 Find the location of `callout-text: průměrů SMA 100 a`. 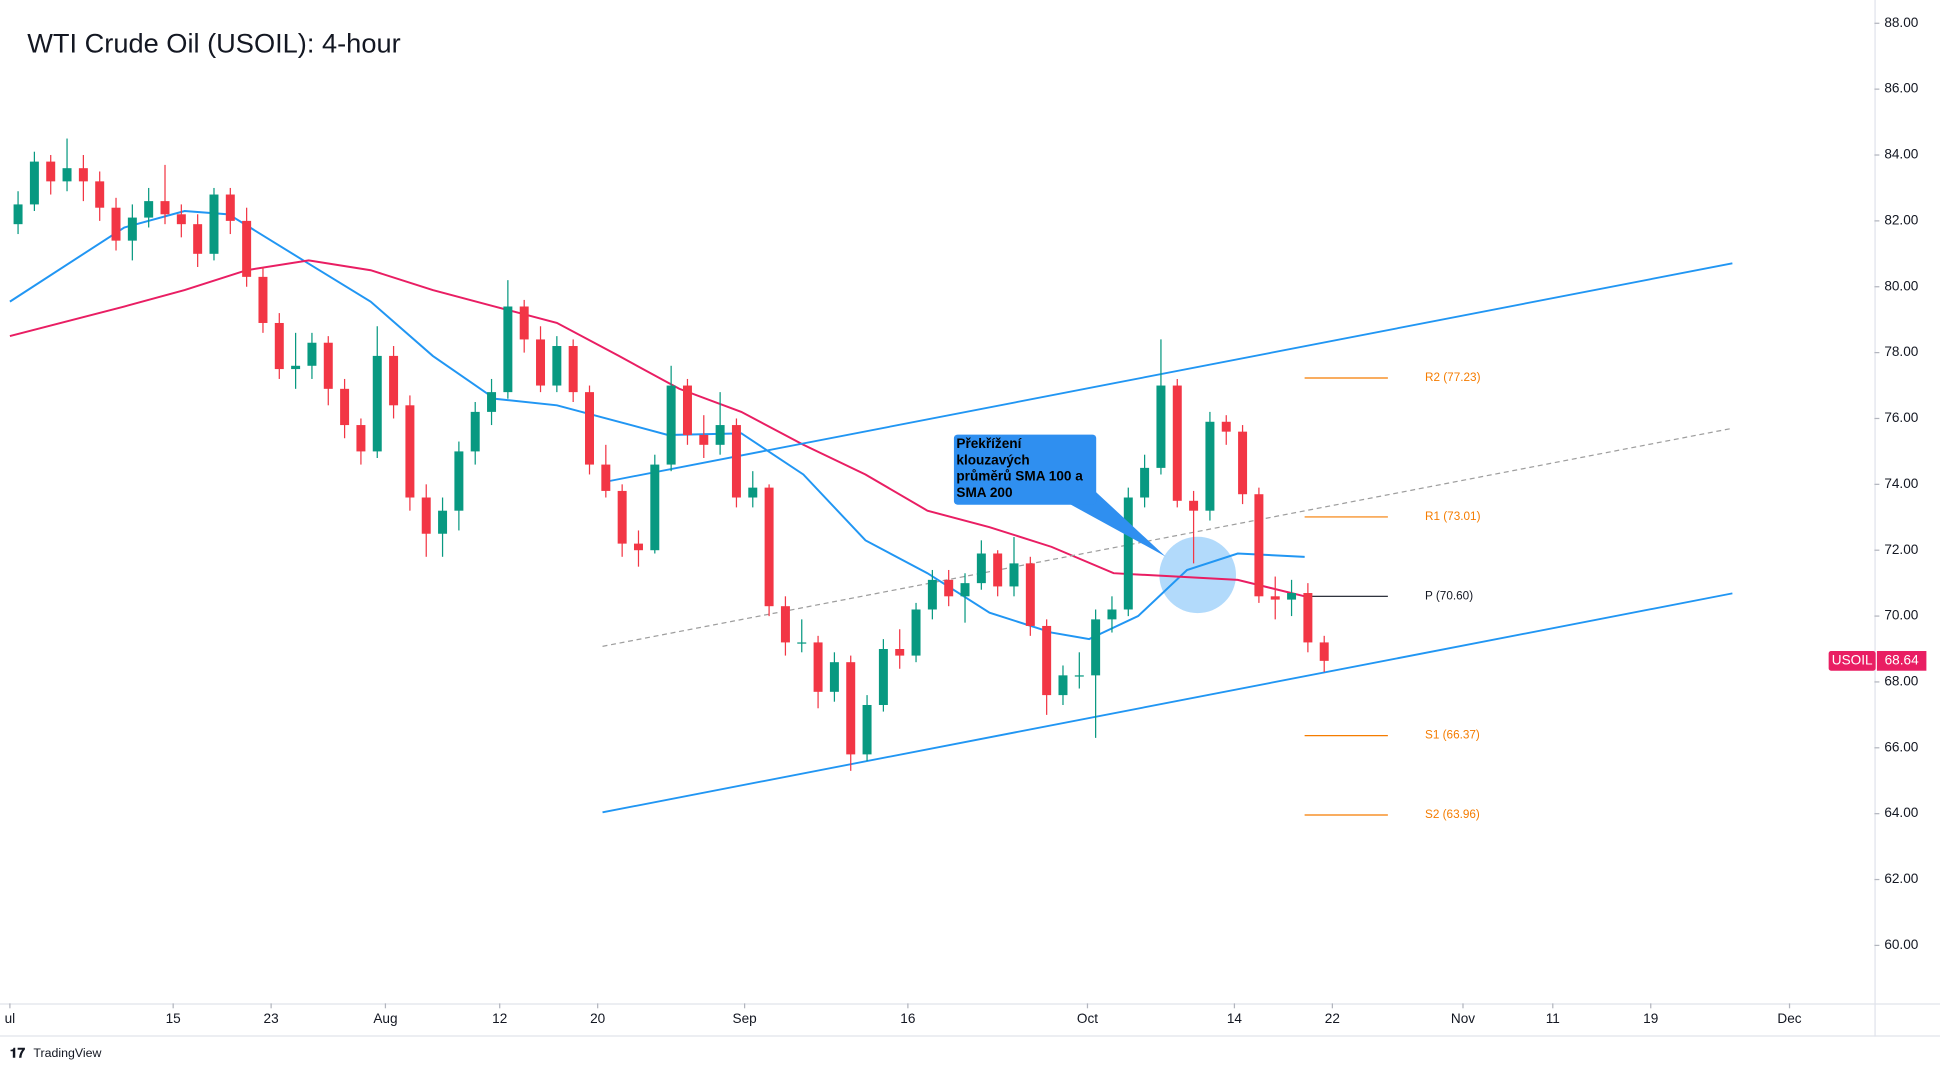

callout-text: průměrů SMA 100 a is located at coordinates (1019, 476).